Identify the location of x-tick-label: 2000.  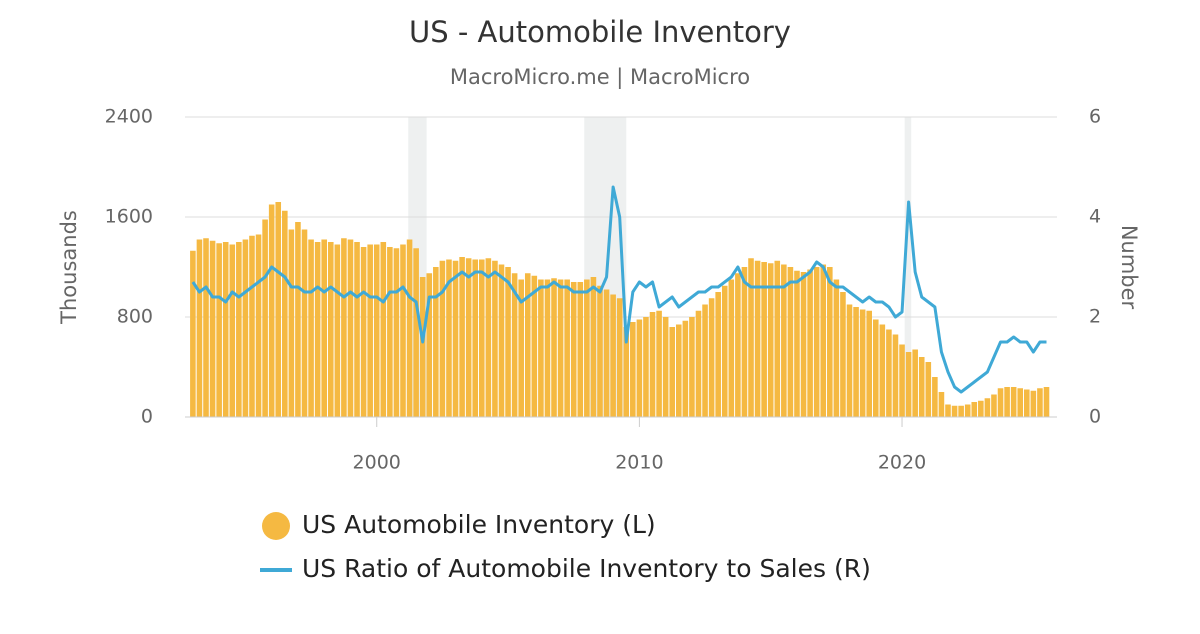
(377, 463).